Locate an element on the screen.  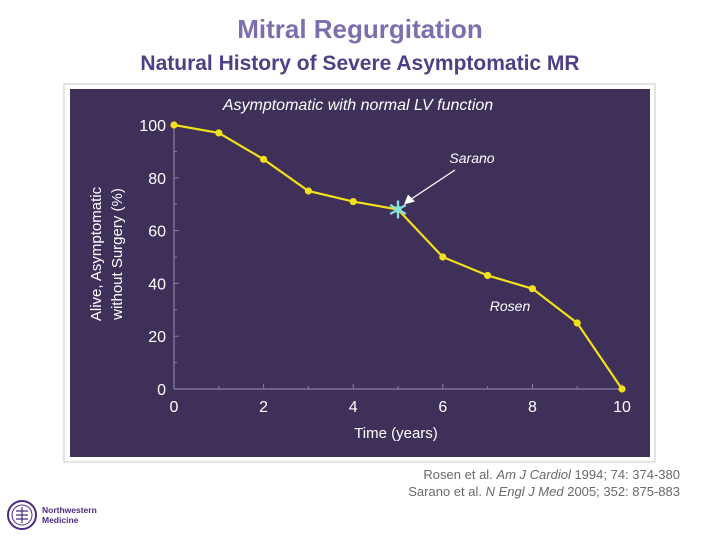
x-axis-label: Time (years) is located at coordinates (396, 433).